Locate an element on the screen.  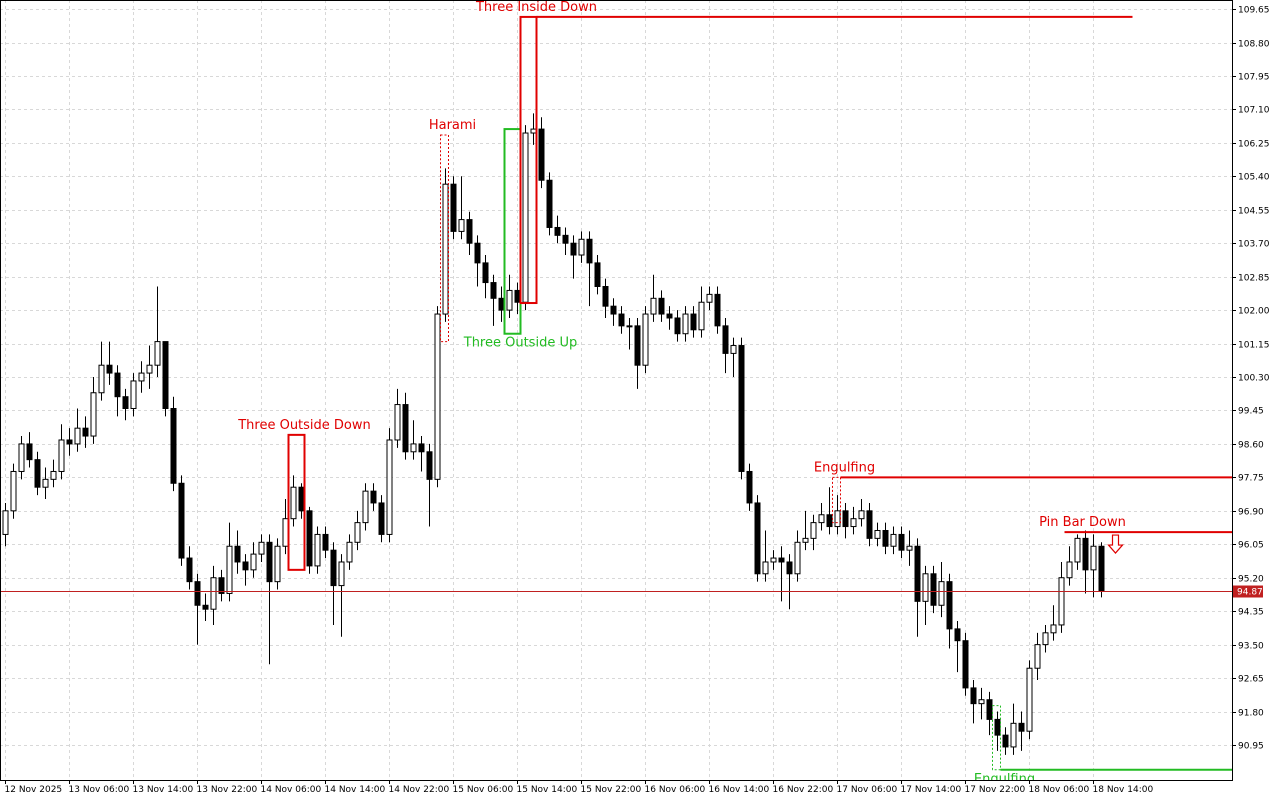
current-price-label: 94.87 is located at coordinates (1250, 593).